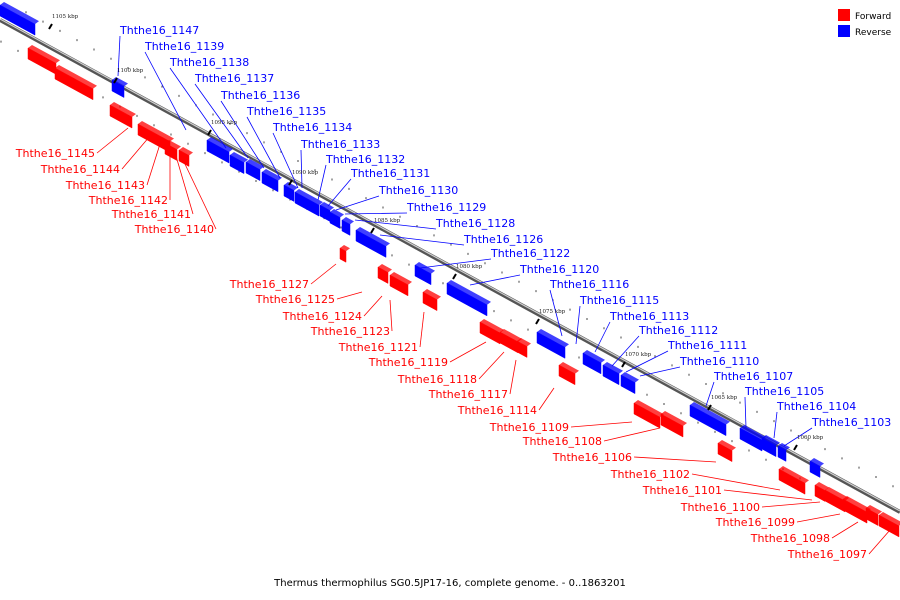  I want to click on scale-label: 1075 kbp, so click(552, 312).